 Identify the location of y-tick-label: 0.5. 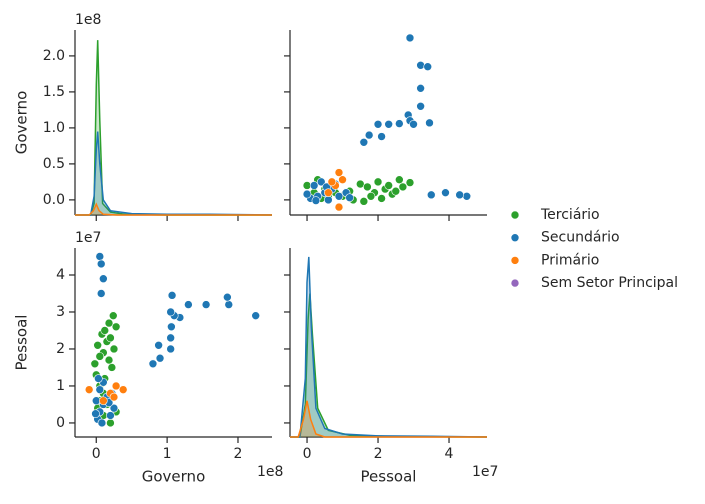
(54, 164).